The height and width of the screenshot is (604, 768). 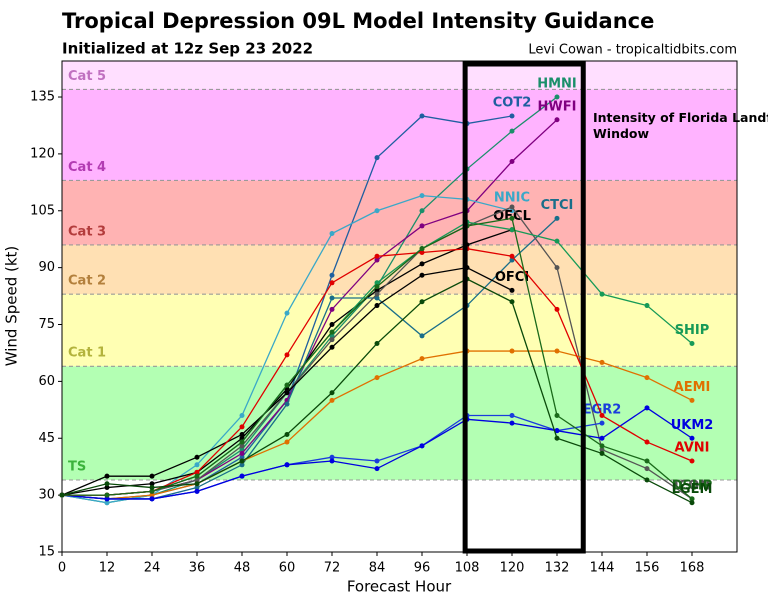 What do you see at coordinates (680, 125) in the screenshot?
I see `annotation: Intensity of Florida LandfallWindow` at bounding box center [680, 125].